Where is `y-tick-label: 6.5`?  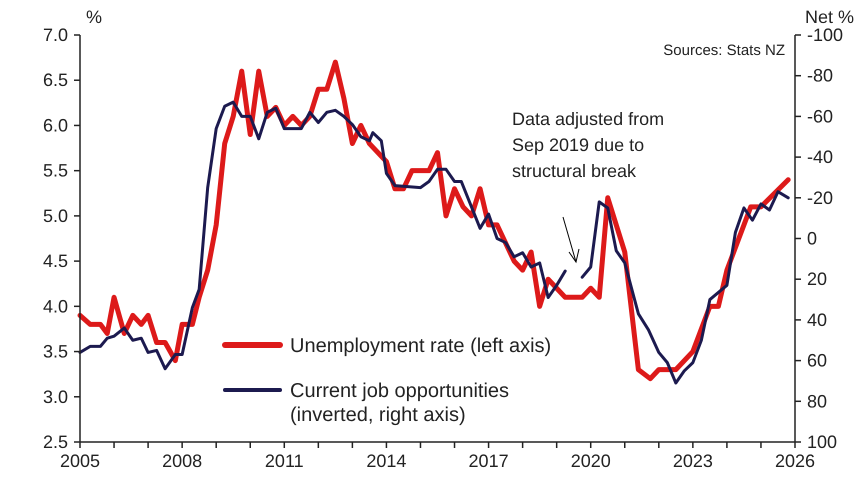
y-tick-label: 6.5 is located at coordinates (55, 80).